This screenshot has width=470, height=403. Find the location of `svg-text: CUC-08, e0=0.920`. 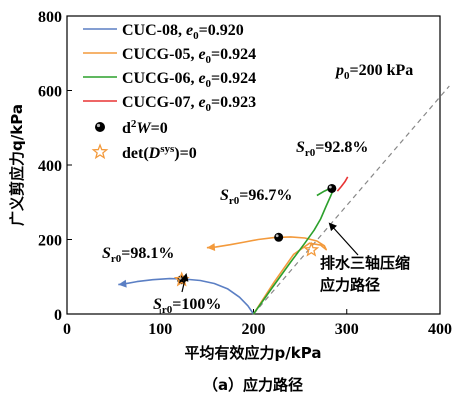

svg-text: CUC-08, e0=0.920 is located at coordinates (183, 32).